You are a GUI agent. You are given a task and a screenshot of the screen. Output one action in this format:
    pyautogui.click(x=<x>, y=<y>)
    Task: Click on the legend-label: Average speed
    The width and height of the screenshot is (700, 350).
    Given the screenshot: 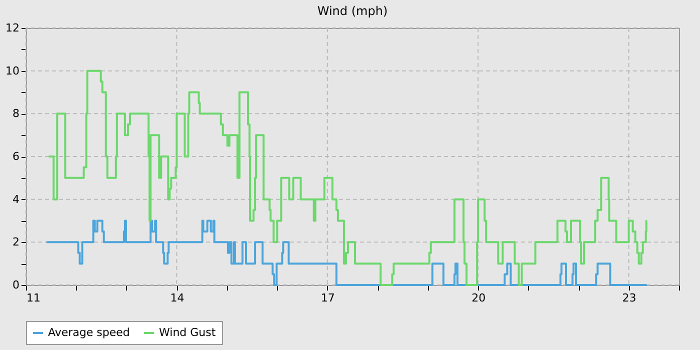 What is the action you would take?
    pyautogui.click(x=89, y=332)
    